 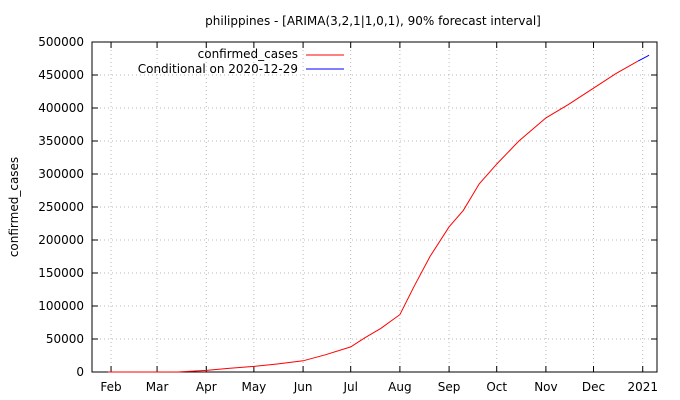 I want to click on x-tick-label: Mar, so click(x=157, y=387).